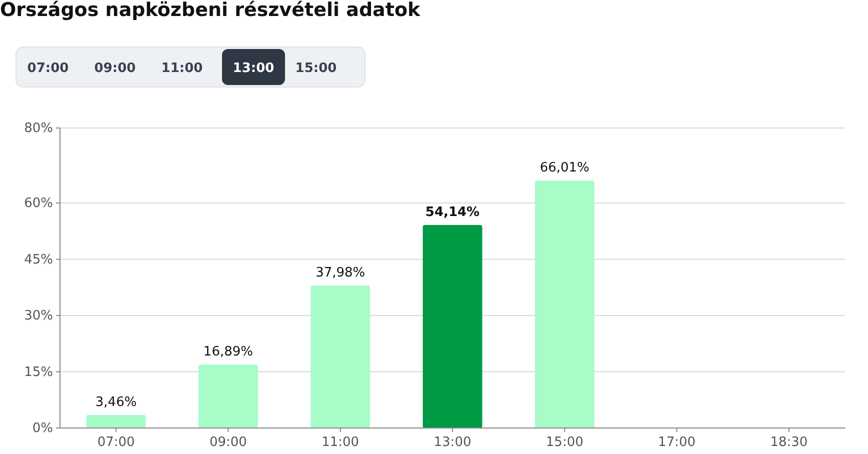  Describe the element at coordinates (42, 428) in the screenshot. I see `y-tick-label: 0%` at that location.